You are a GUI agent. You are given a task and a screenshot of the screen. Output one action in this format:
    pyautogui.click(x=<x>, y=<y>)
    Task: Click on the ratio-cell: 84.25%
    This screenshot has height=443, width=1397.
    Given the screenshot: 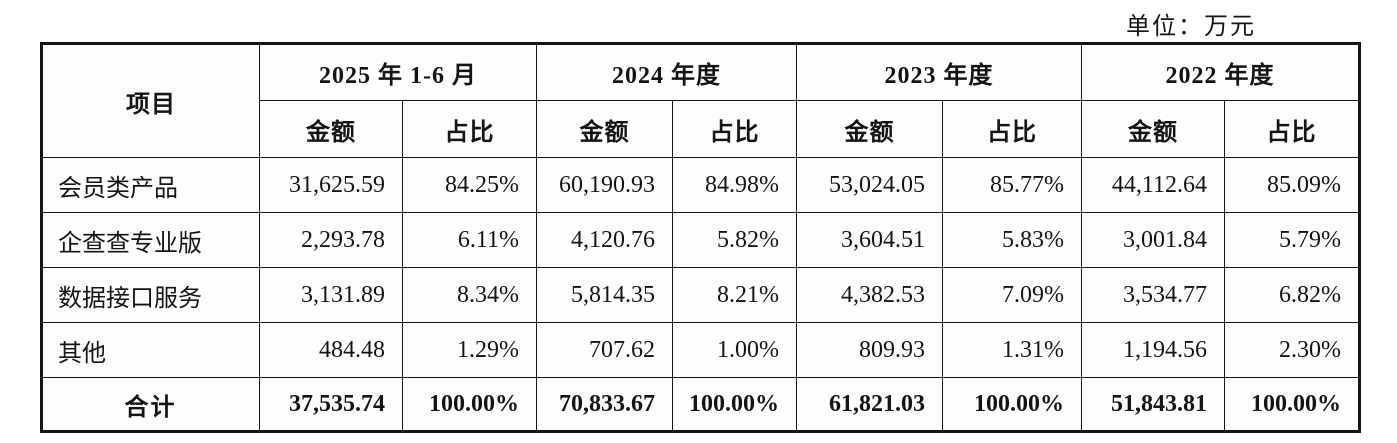 What is the action you would take?
    pyautogui.click(x=469, y=185)
    